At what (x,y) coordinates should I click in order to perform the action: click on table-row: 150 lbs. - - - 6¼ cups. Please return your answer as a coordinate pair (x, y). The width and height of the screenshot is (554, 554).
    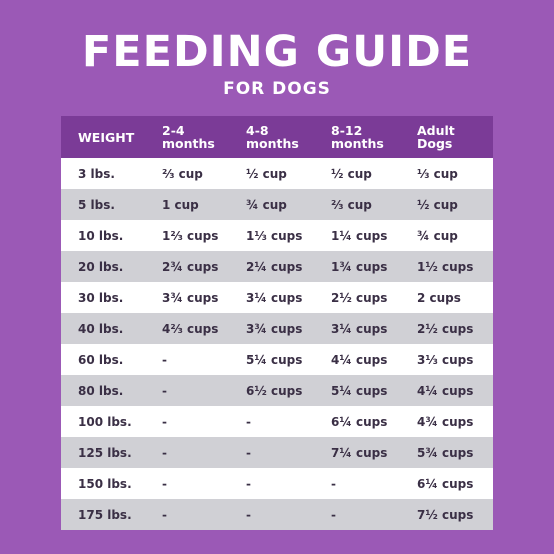
    Looking at the image, I should click on (277, 483).